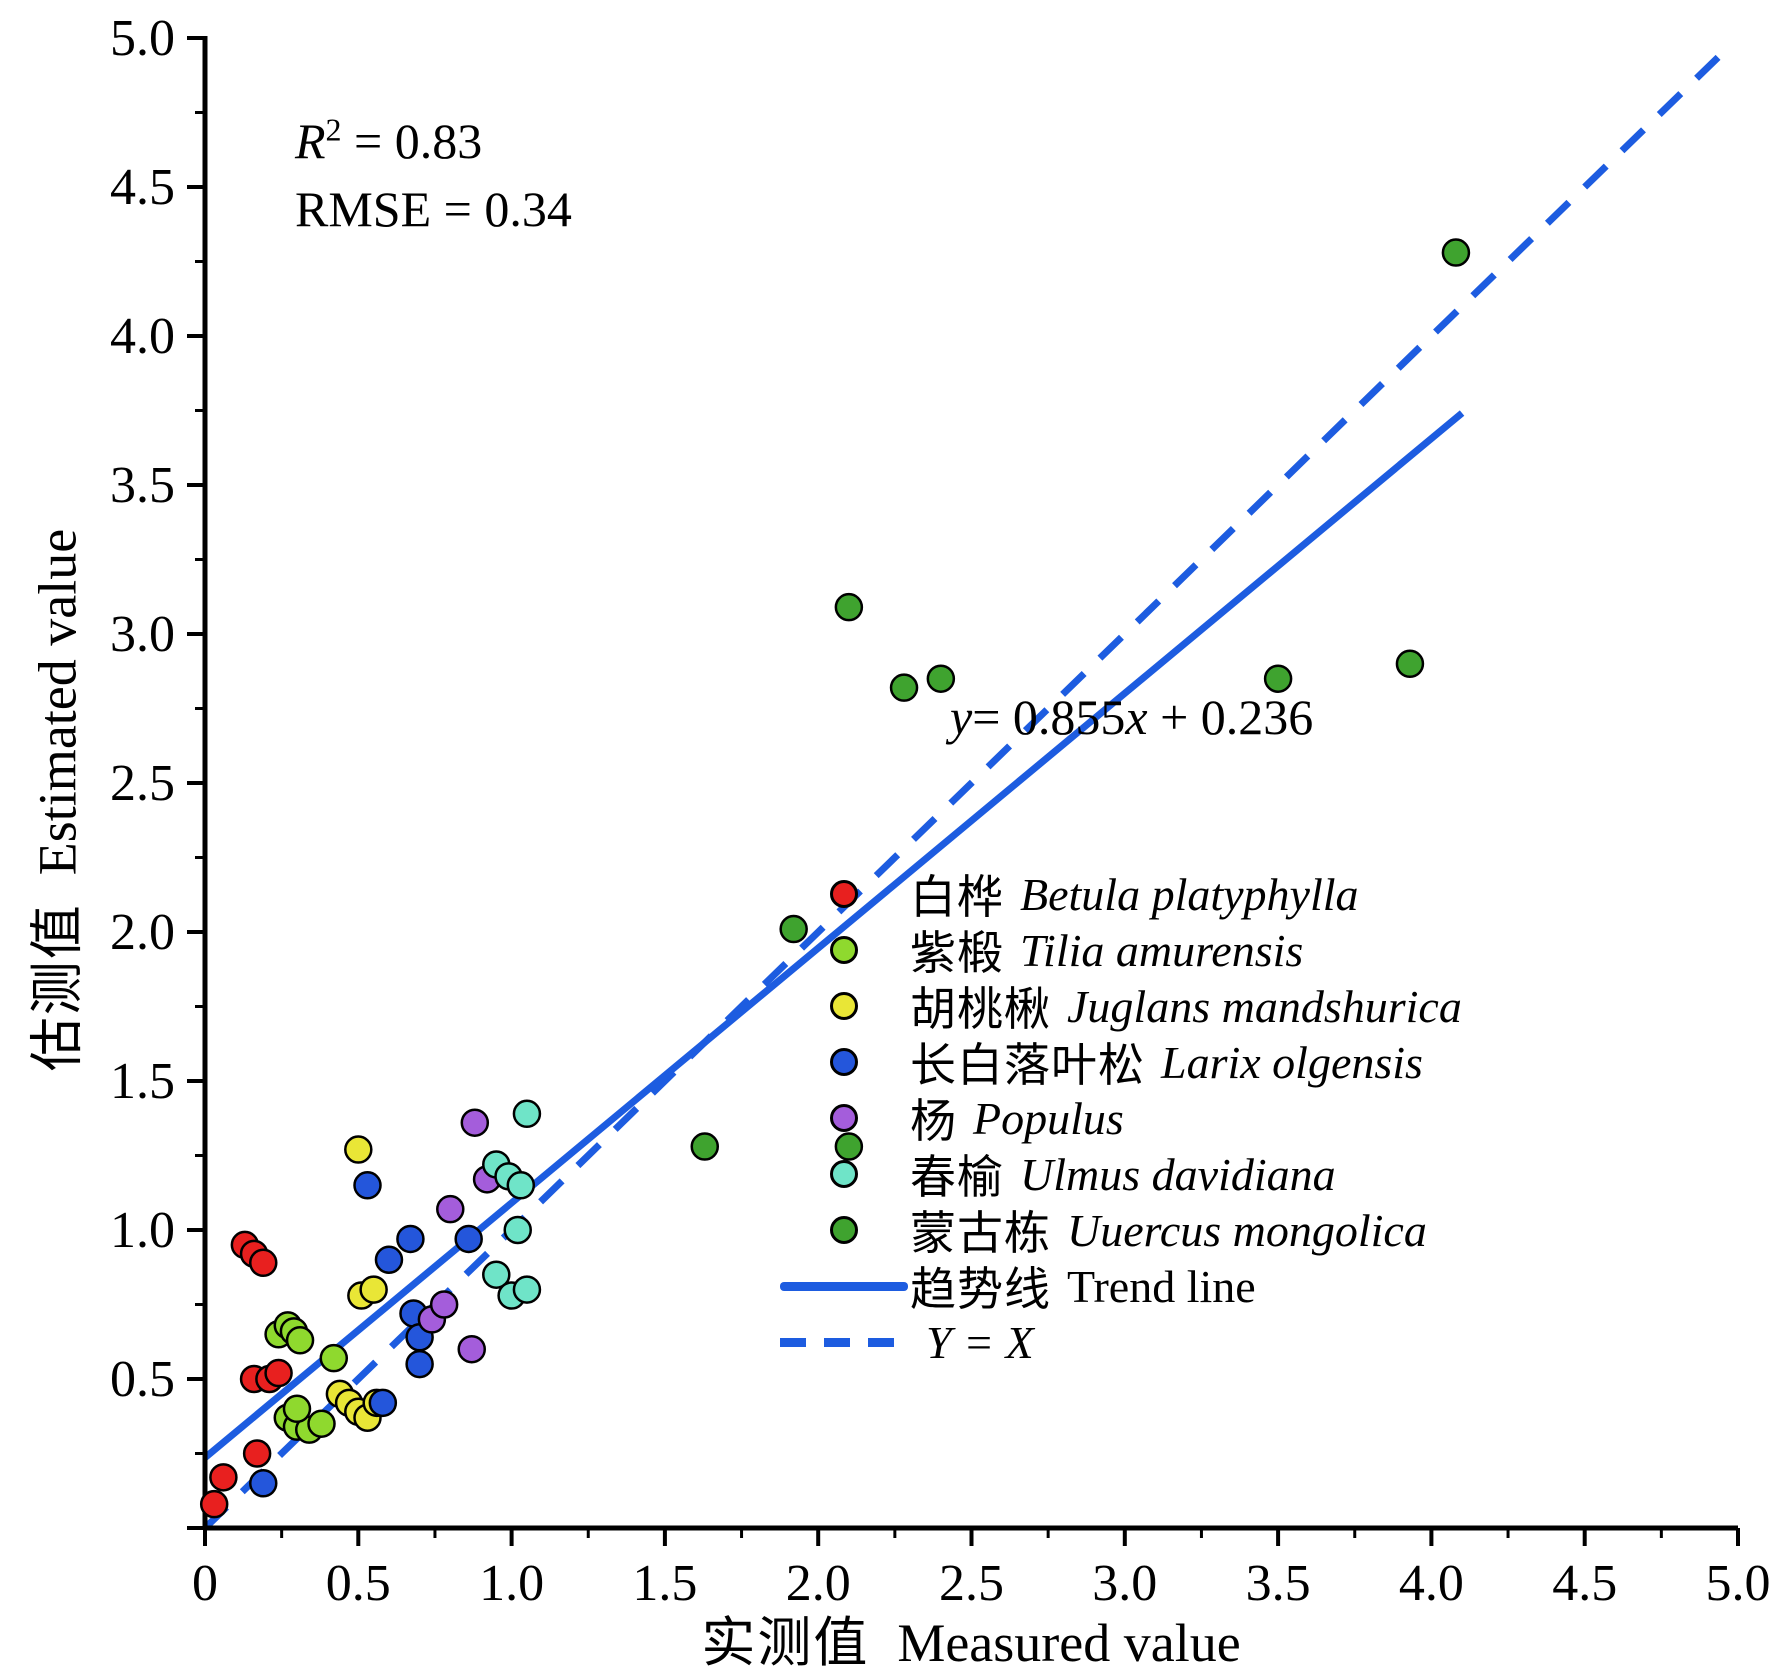  I want to click on x-axis-tick-label: 5.0, so click(1738, 1583).